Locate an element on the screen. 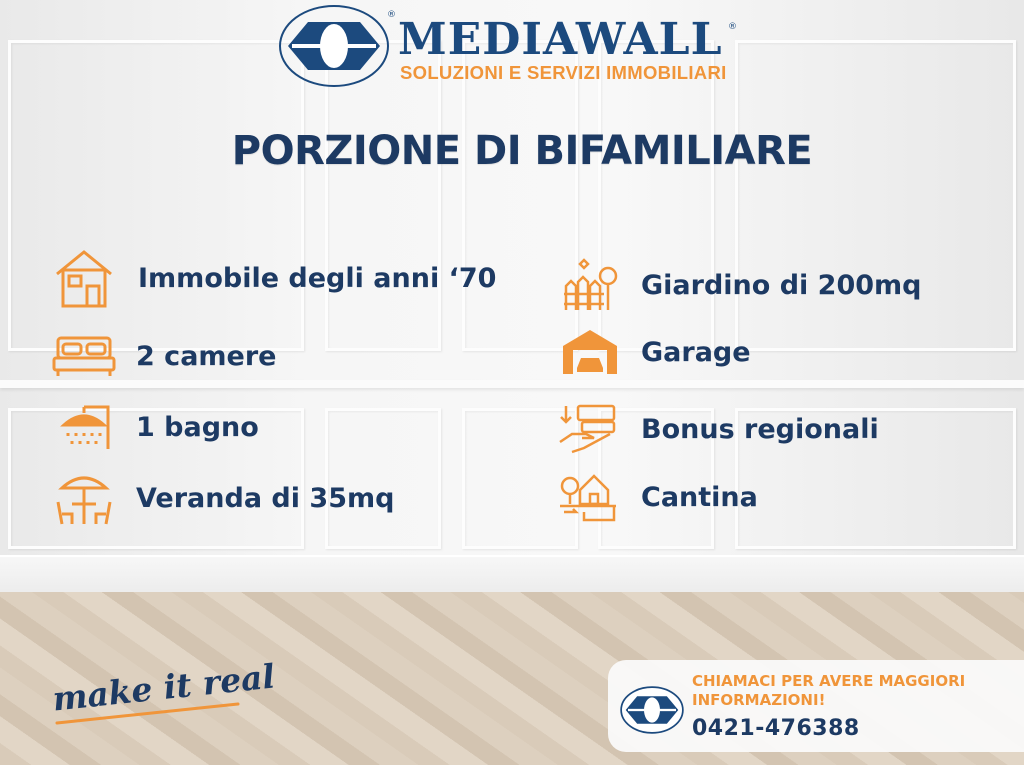 This screenshot has height=765, width=1024. feature-item: 1 bagno is located at coordinates (157, 427).